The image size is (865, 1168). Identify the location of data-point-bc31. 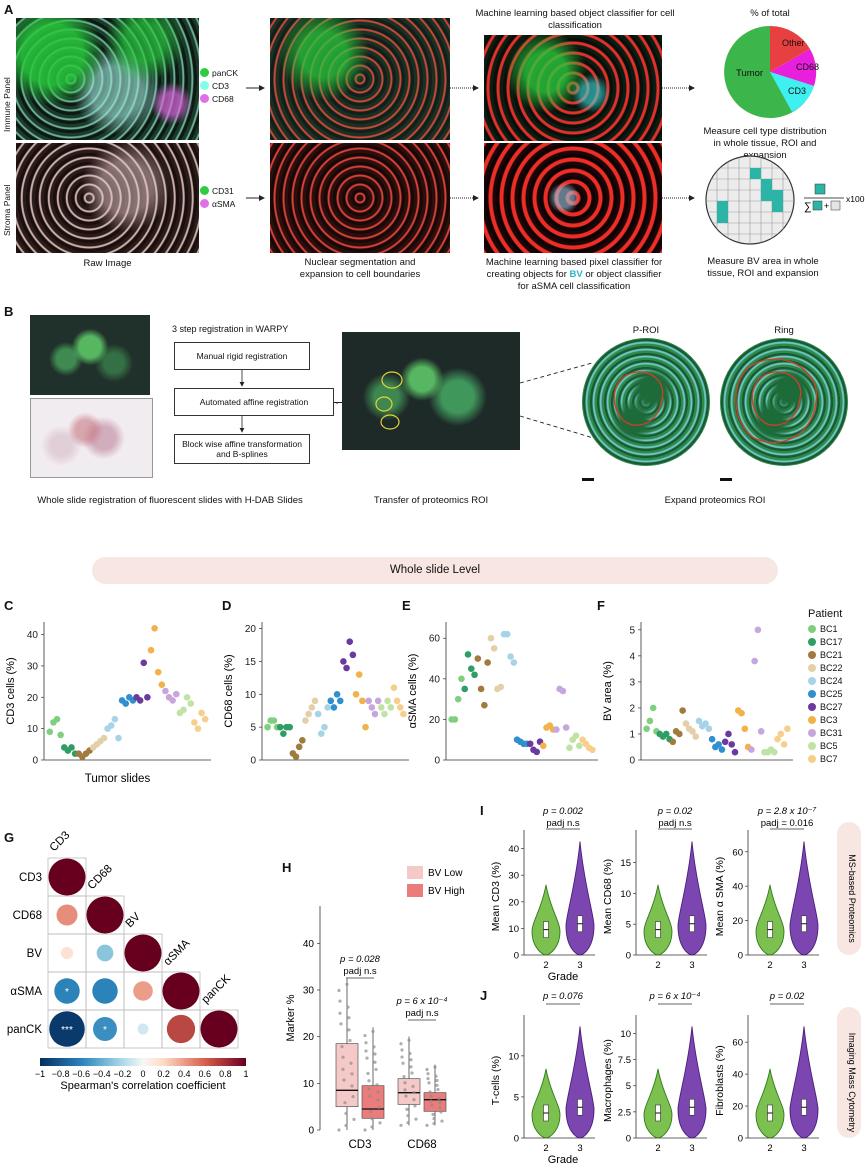
(176, 694).